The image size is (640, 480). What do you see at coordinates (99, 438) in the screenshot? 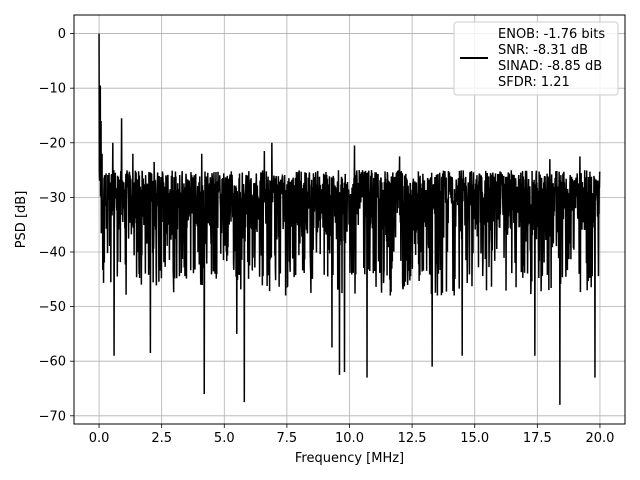
I see `x-tick-label: 0.0` at bounding box center [99, 438].